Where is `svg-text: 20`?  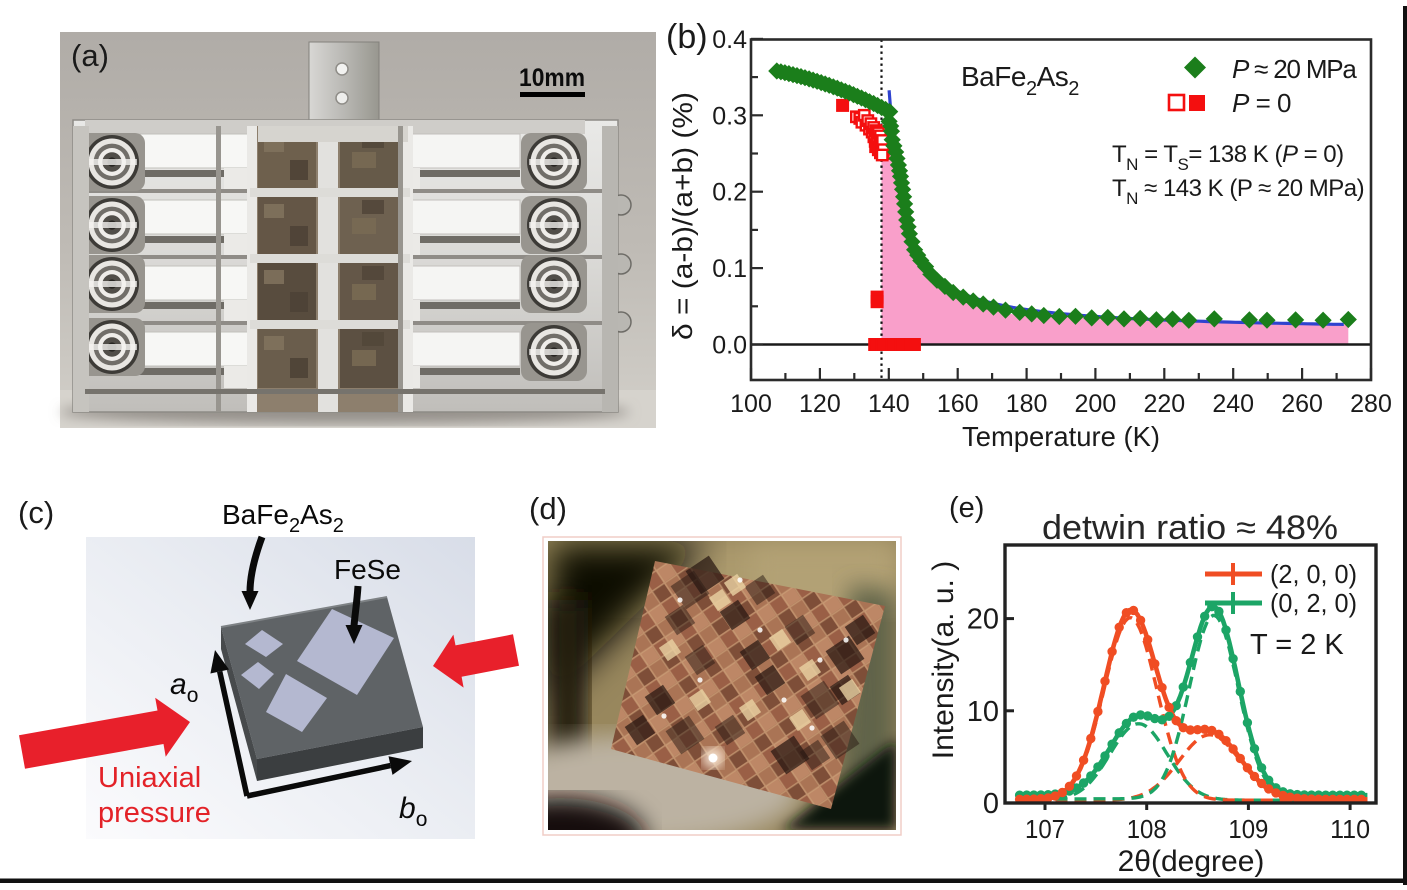
svg-text: 20 is located at coordinates (983, 620).